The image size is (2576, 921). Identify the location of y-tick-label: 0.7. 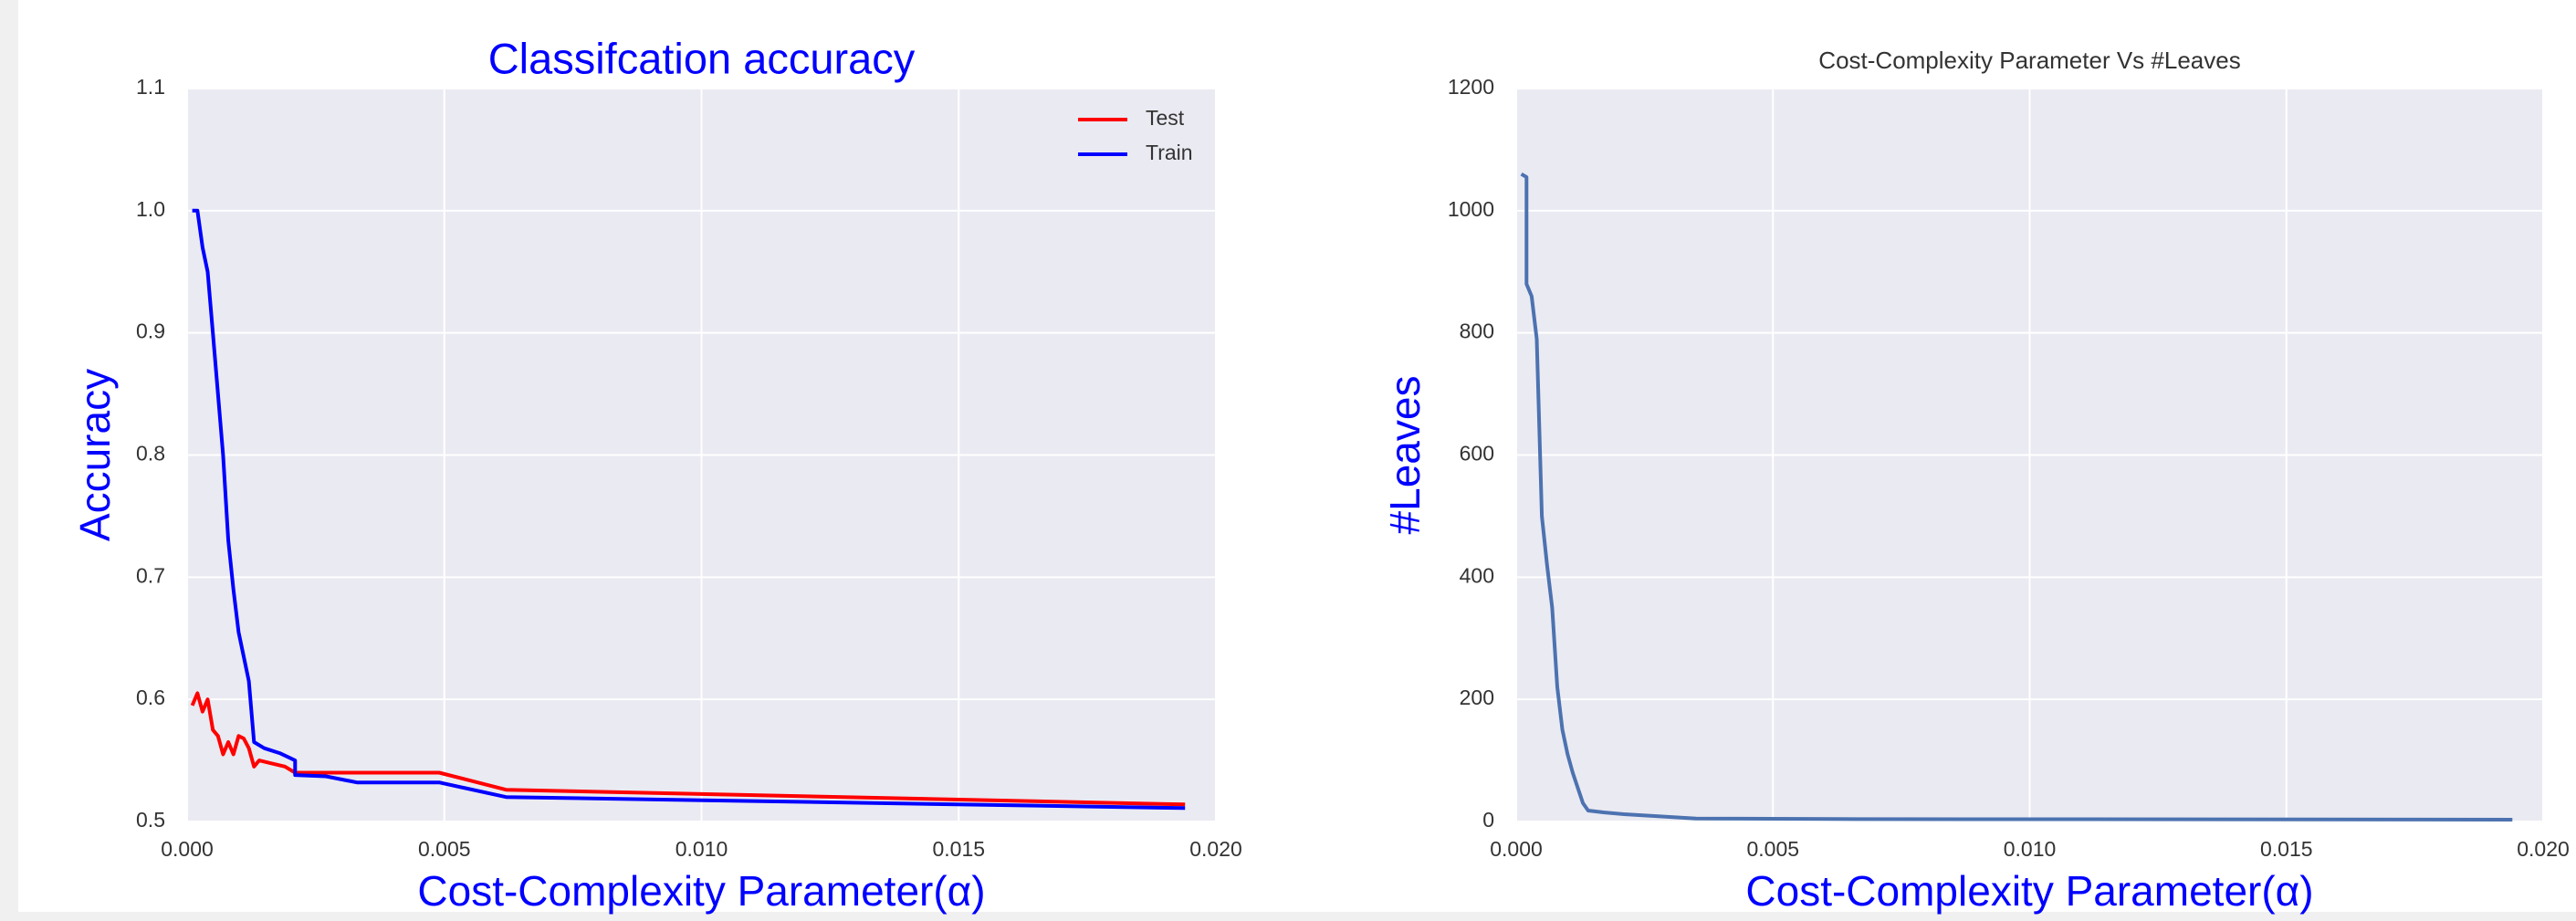
(150, 575).